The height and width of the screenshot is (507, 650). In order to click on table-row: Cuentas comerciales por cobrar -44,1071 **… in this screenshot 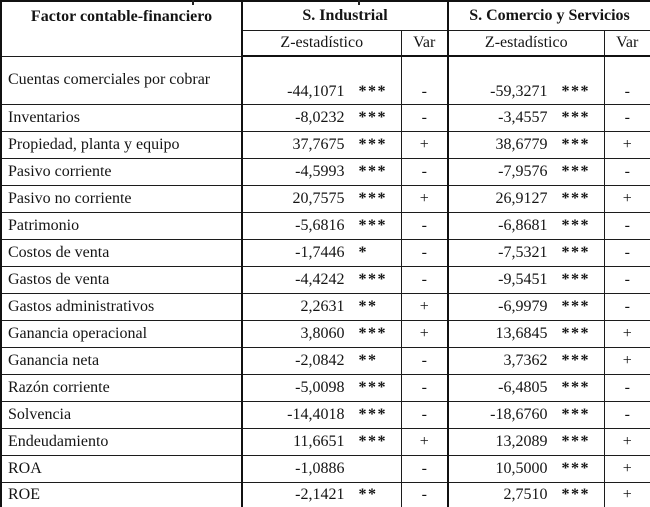, I will do `click(325, 80)`.